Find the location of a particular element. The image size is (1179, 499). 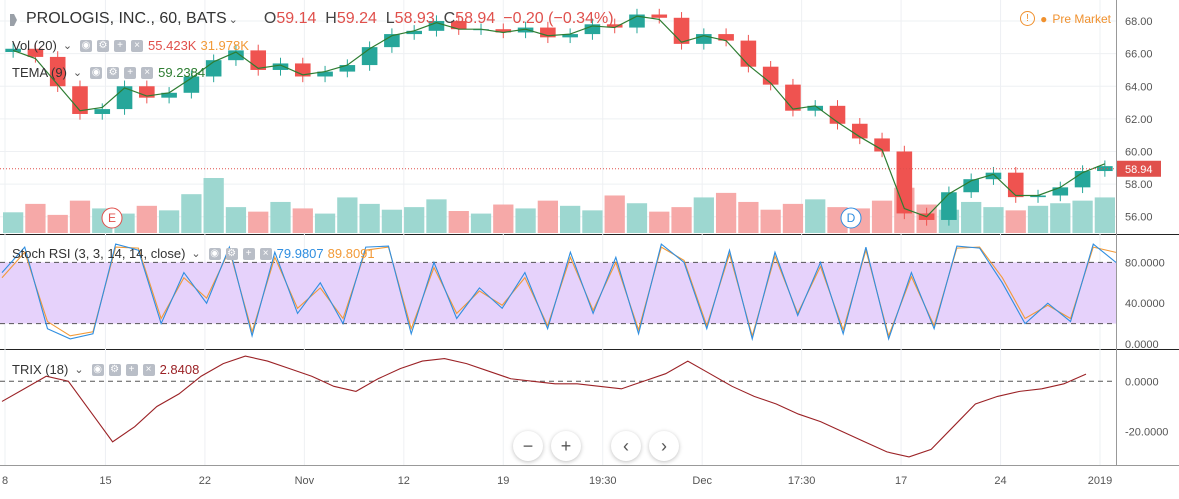

price-tick-label: 64.00 is located at coordinates (1139, 87).